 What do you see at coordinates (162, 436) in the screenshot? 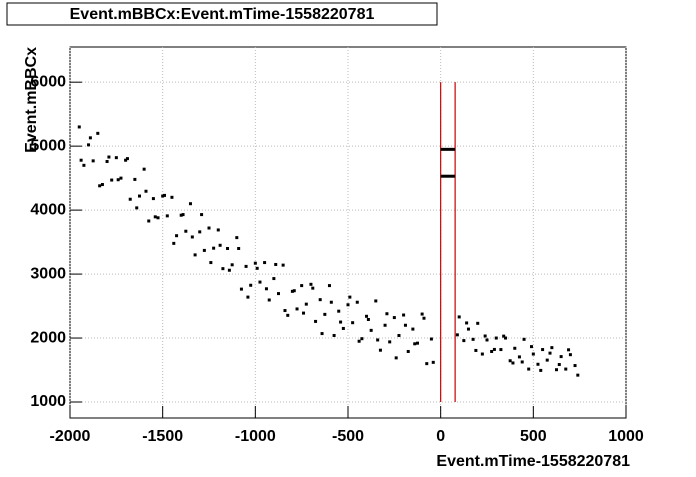
I see `x-tick-label: -1500` at bounding box center [162, 436].